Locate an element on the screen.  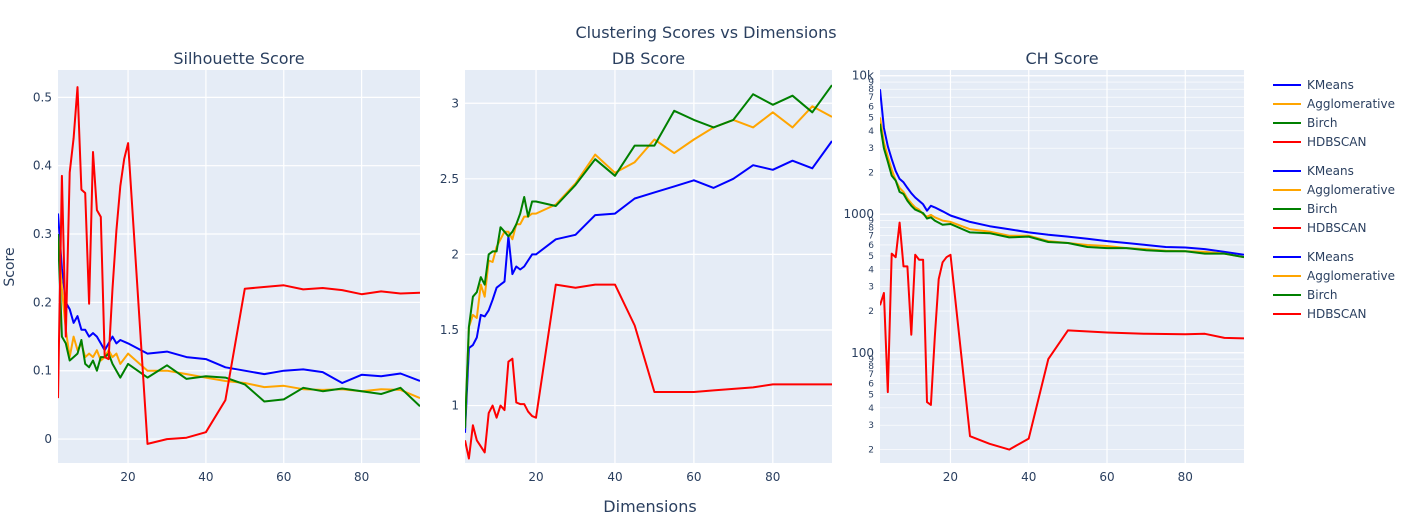
db-panel-title: DB Score is located at coordinates (648, 58).